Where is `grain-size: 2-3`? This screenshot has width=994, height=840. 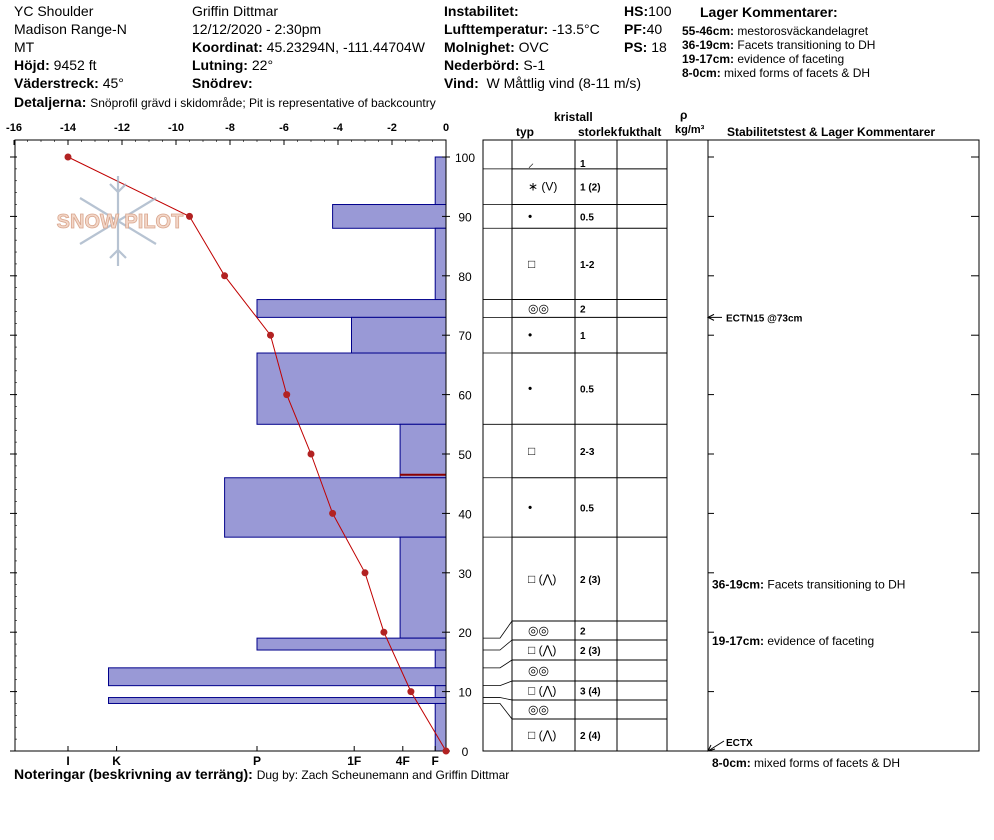
grain-size: 2-3 is located at coordinates (587, 452).